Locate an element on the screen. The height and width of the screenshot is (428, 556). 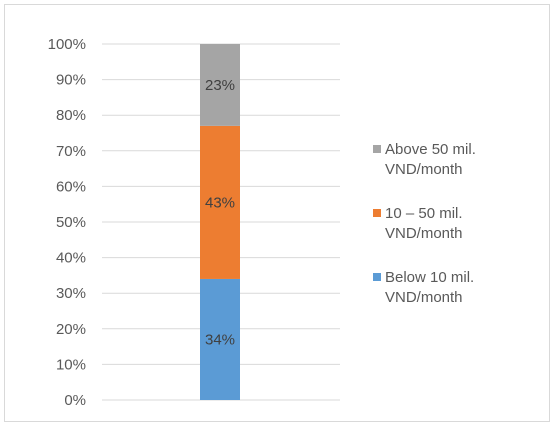
data-label: 34% is located at coordinates (220, 339).